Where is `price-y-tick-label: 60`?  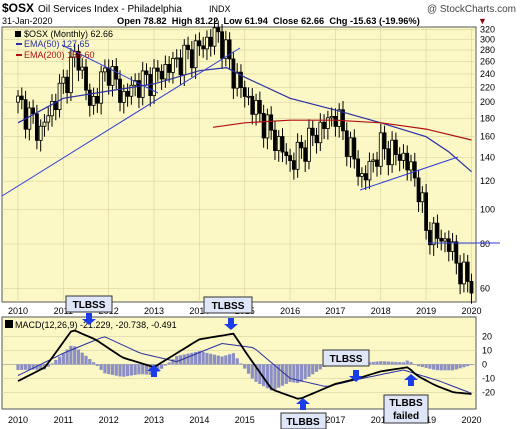
price-y-tick-label: 60 is located at coordinates (485, 289).